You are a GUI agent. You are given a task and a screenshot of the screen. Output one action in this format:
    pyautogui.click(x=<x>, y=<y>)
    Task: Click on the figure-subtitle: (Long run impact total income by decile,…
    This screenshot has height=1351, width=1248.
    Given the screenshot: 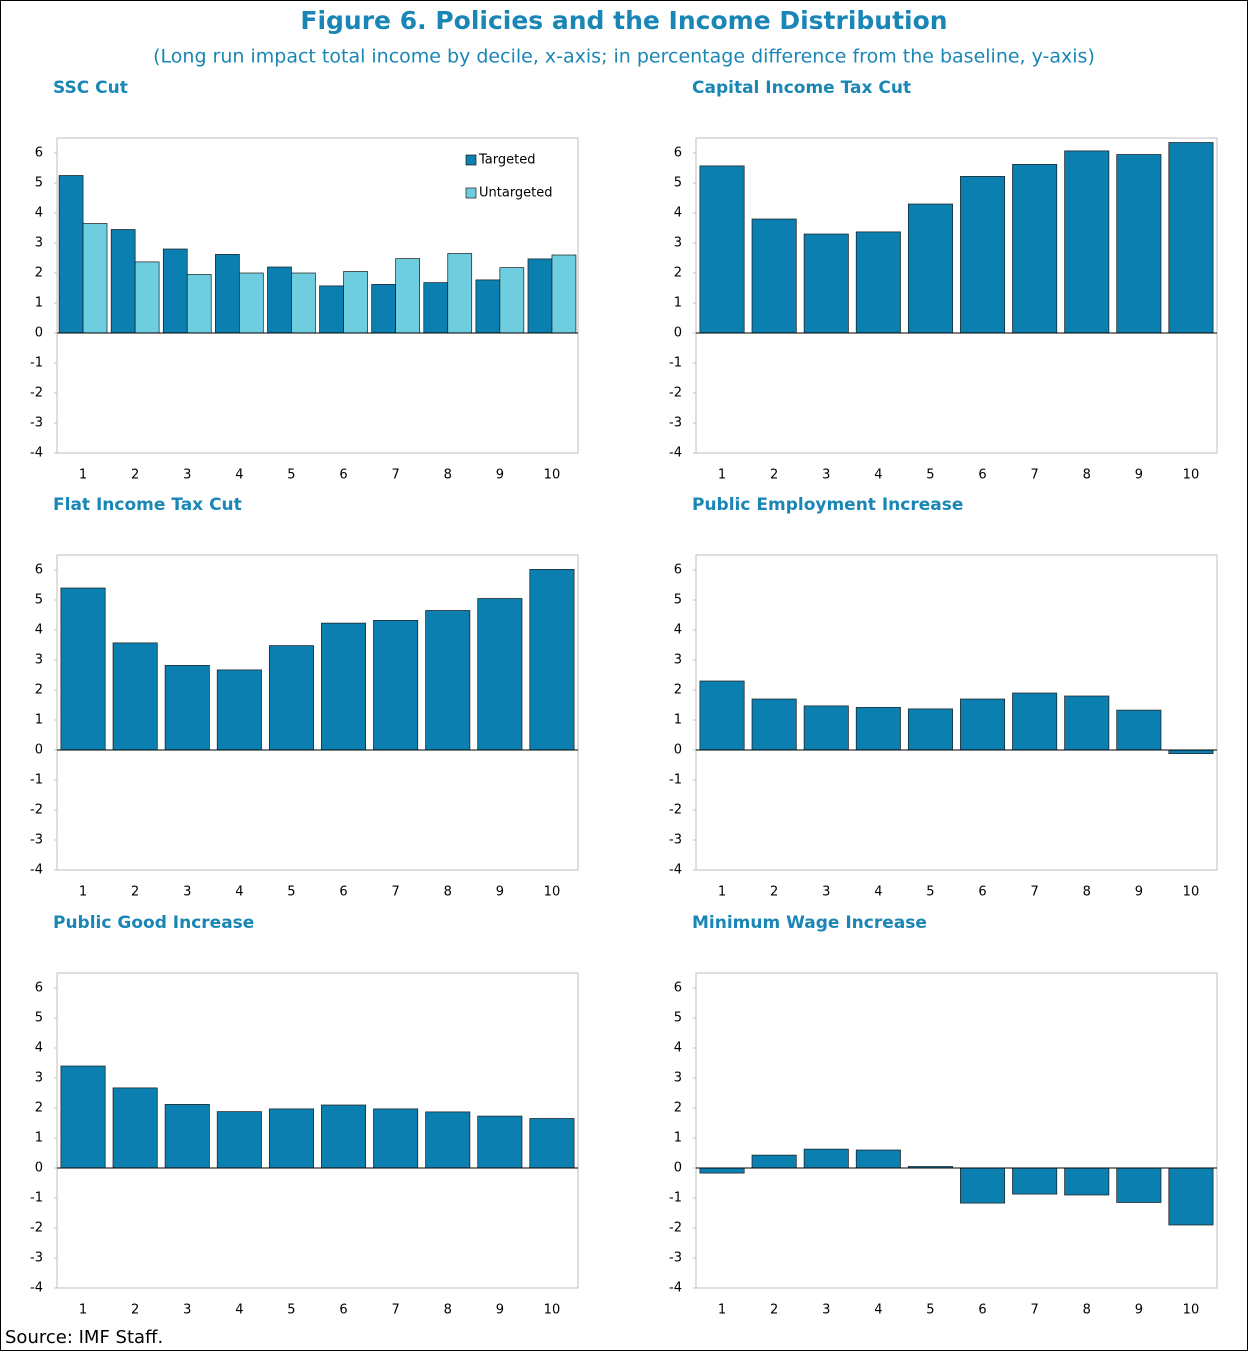 What is the action you would take?
    pyautogui.click(x=624, y=57)
    